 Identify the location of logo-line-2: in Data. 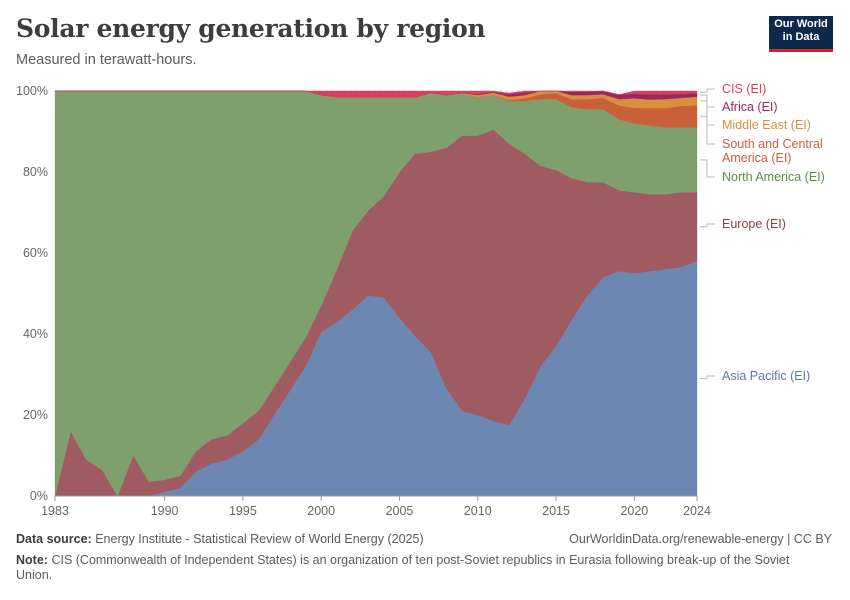
(801, 36).